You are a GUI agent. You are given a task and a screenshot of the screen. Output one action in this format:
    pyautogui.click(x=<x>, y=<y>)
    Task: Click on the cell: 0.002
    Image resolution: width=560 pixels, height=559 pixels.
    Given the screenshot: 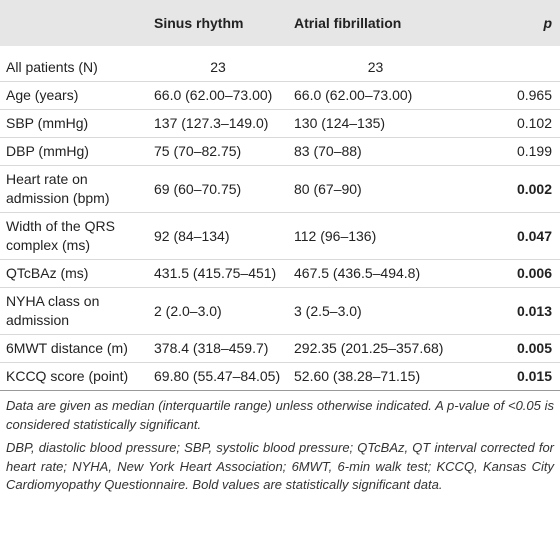 What is the action you would take?
    pyautogui.click(x=511, y=189)
    